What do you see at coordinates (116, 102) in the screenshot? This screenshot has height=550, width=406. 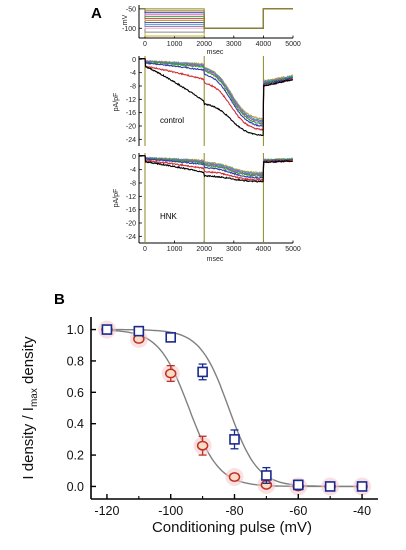 I see `control-y-label: pA/pF` at bounding box center [116, 102].